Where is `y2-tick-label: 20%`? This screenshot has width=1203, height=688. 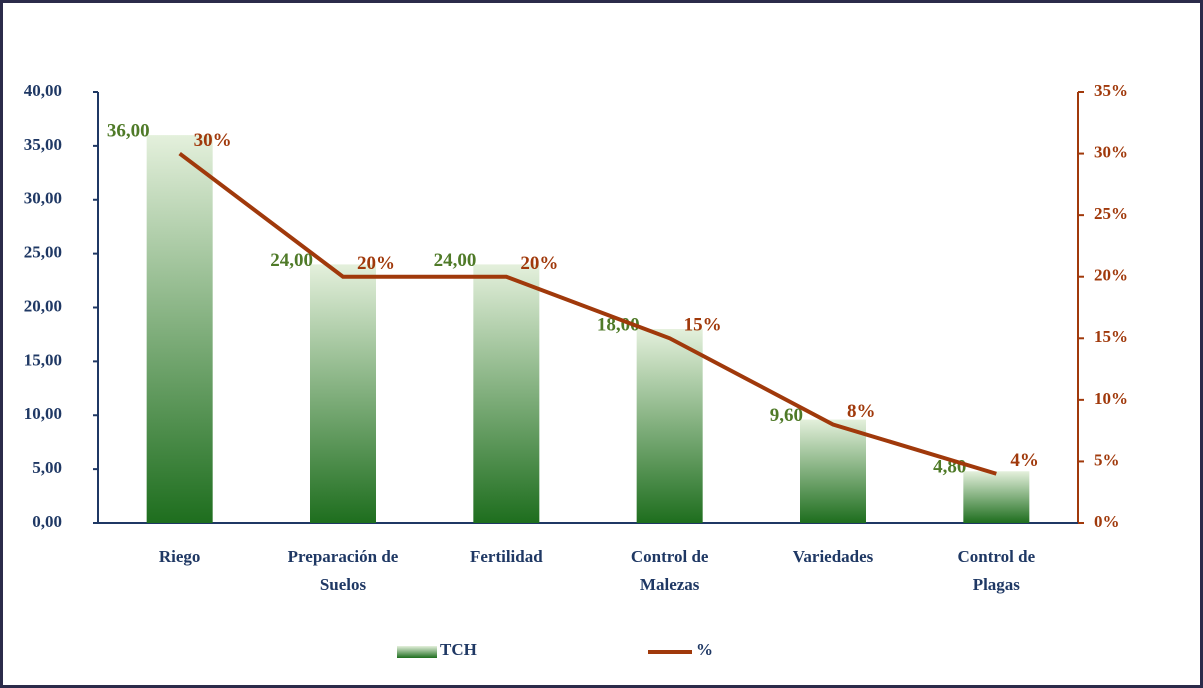 y2-tick-label: 20% is located at coordinates (1111, 275).